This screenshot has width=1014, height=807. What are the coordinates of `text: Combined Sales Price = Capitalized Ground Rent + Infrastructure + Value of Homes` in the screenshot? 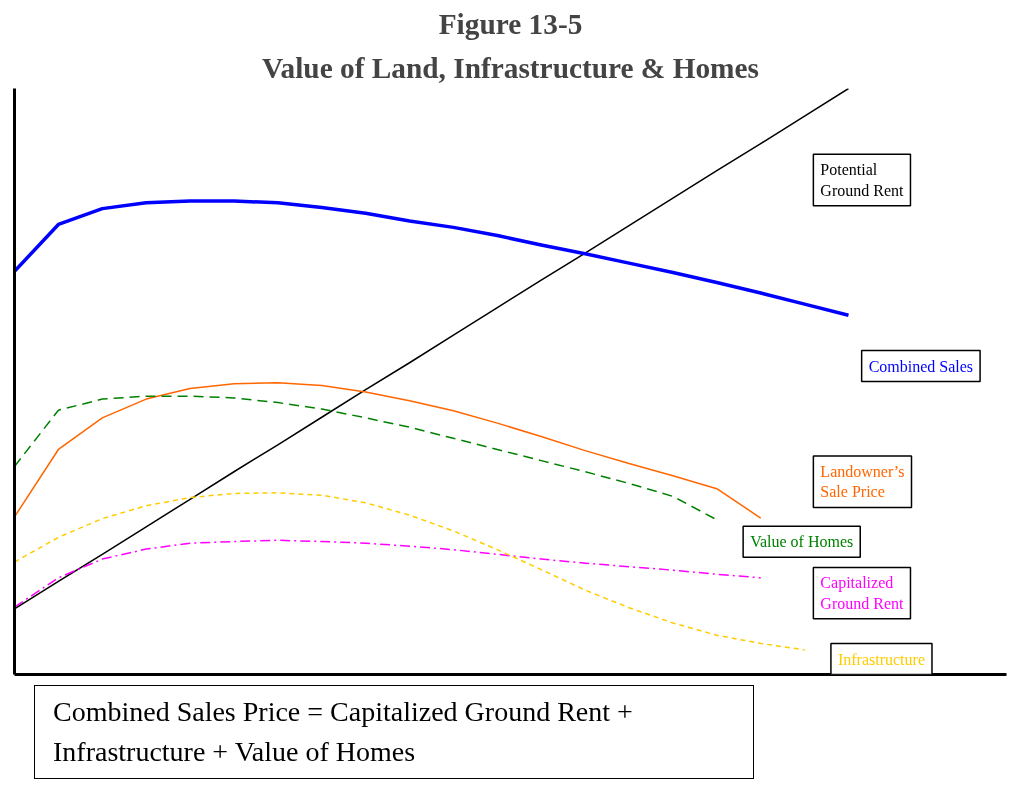 It's located at (343, 732).